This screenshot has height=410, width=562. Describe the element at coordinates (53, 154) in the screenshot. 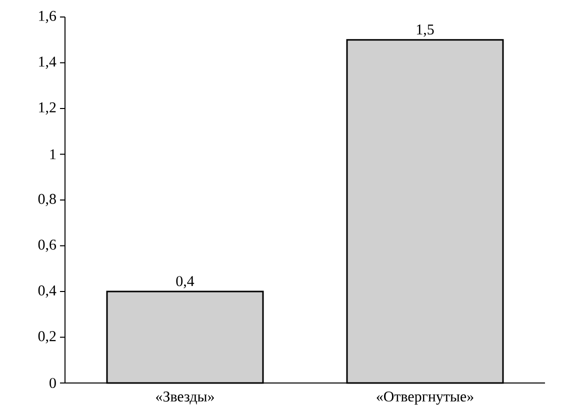

I see `y-tick-label: 1` at that location.